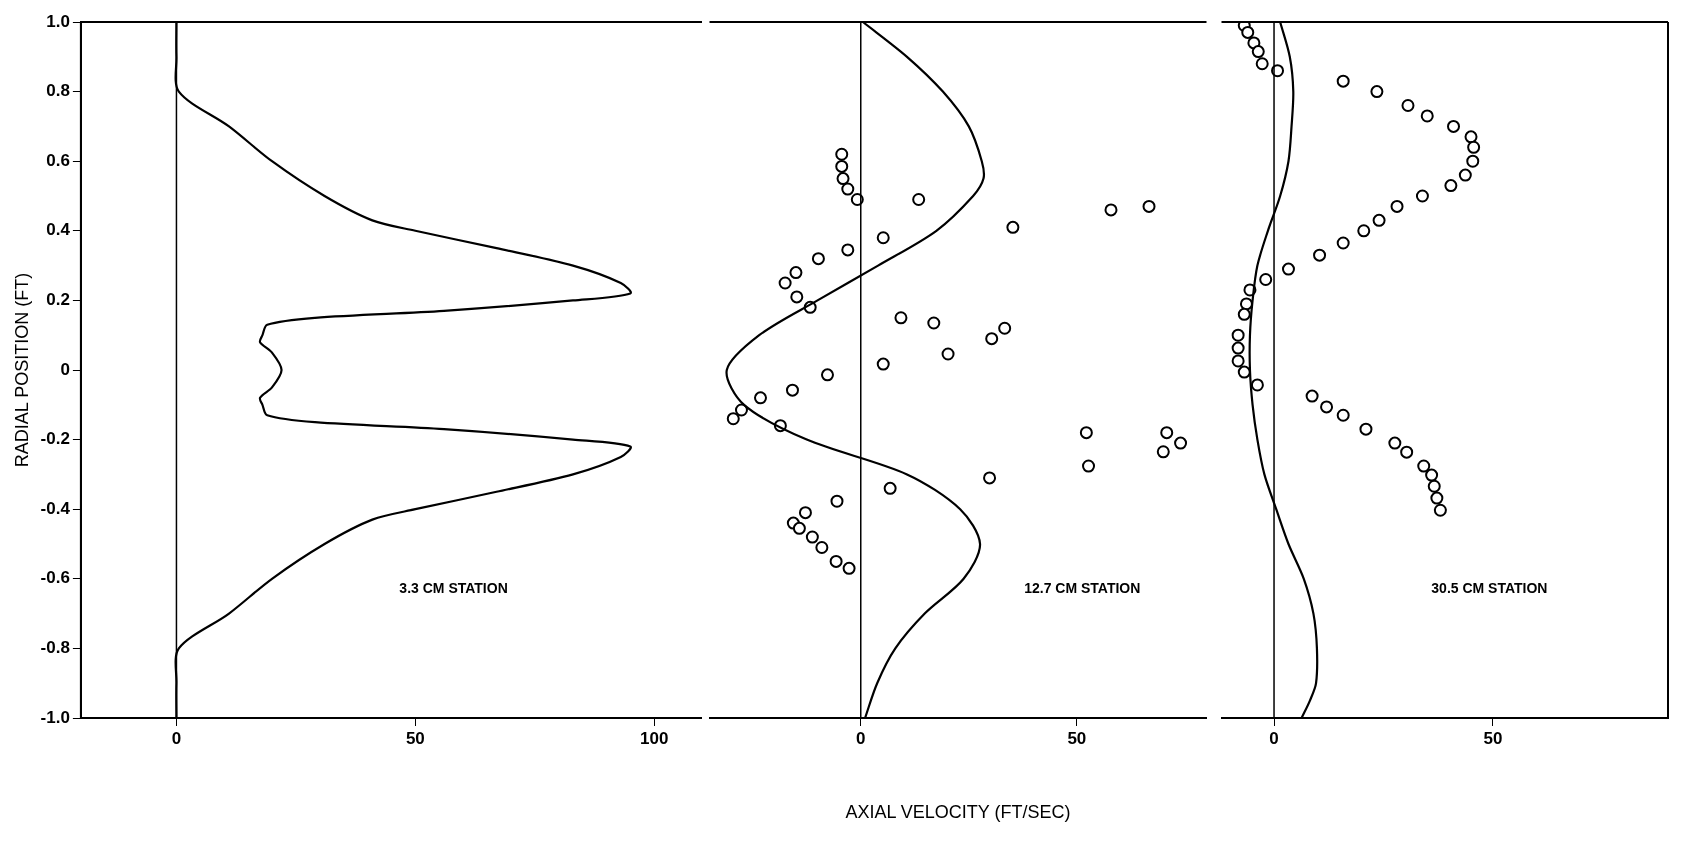 The image size is (1701, 864). I want to click on y-tick-label: -0.8, so click(55, 648).